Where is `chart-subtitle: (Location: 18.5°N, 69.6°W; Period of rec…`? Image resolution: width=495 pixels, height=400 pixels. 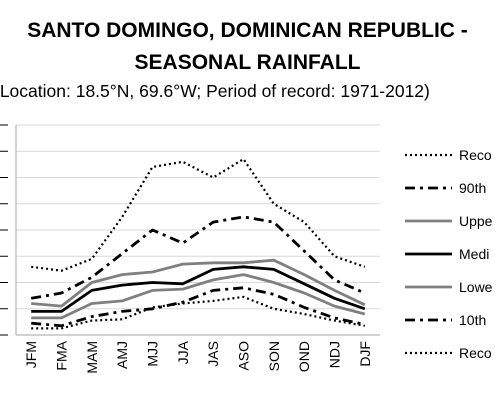 chart-subtitle: (Location: 18.5°N, 69.6°W; Period of rec… is located at coordinates (215, 91).